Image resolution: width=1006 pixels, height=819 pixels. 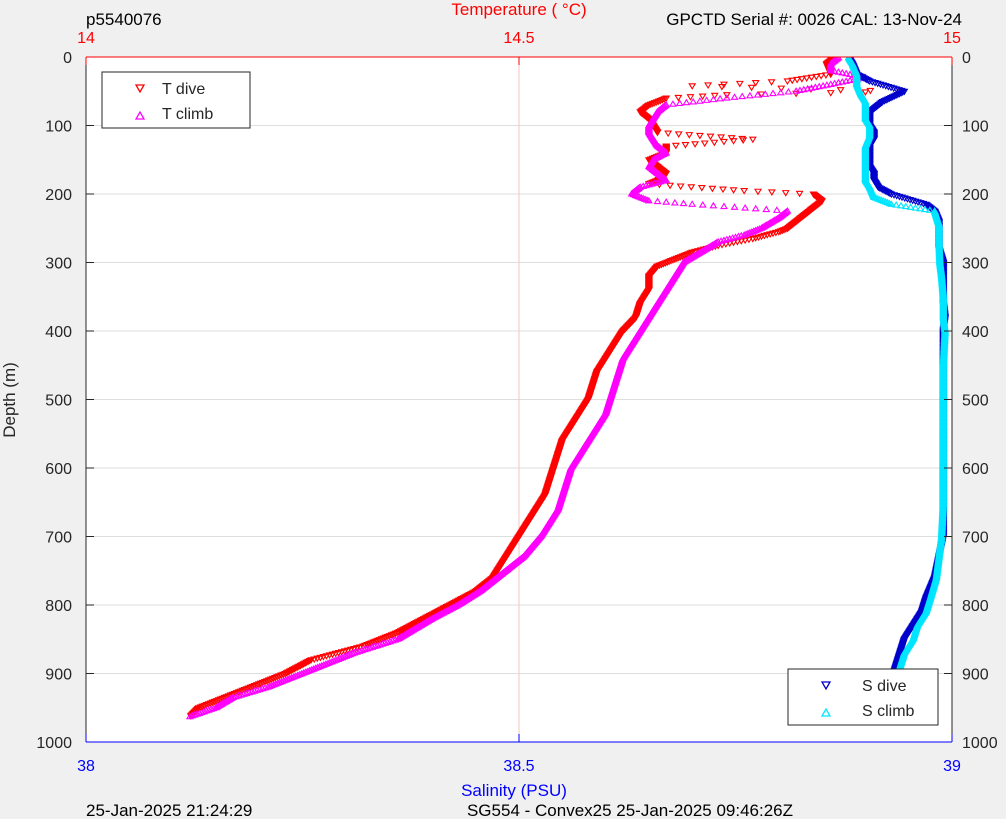 What do you see at coordinates (814, 19) in the screenshot?
I see `header-right-text: GPCTD Serial #: 0026 CAL: 13-Nov-24` at bounding box center [814, 19].